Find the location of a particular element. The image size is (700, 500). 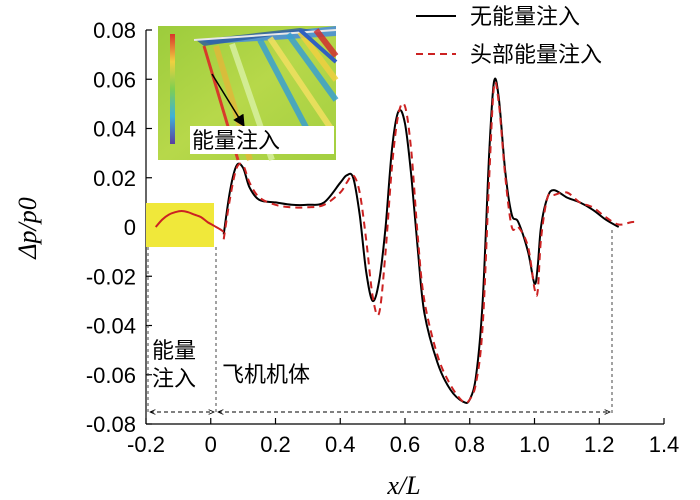

y-tick-label: -0.08 is located at coordinates (111, 424).